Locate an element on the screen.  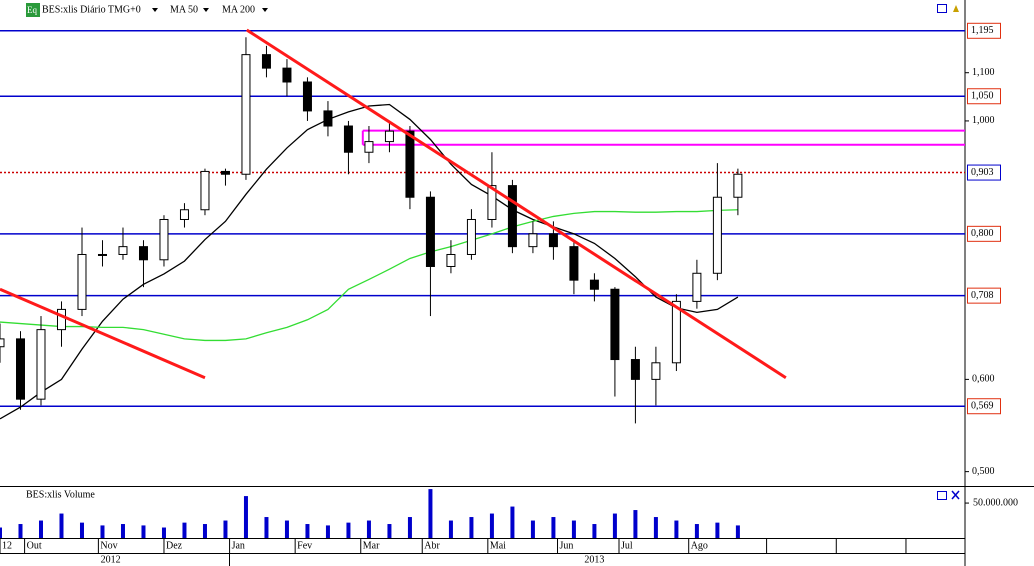
level-label: 0,708 is located at coordinates (982, 295).